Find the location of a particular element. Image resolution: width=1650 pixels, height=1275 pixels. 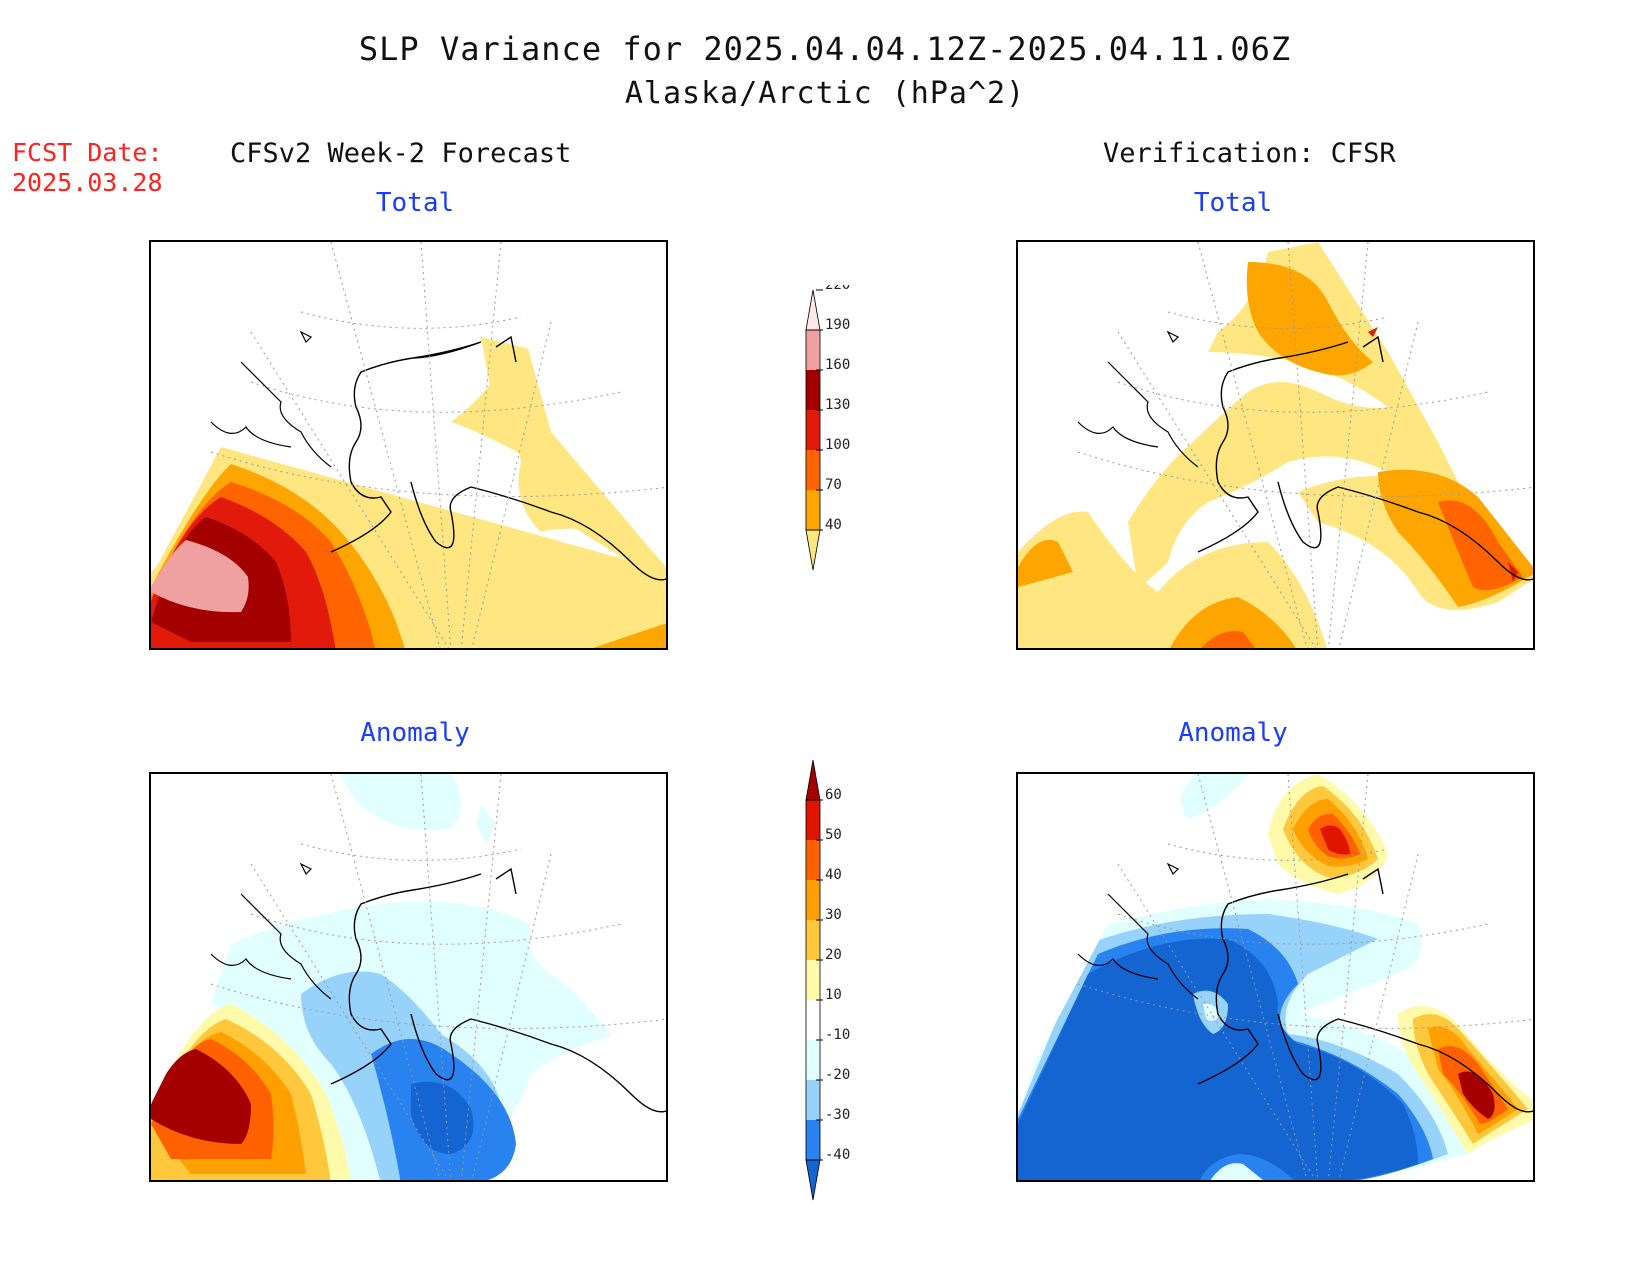

colorbar-tick-label: -20 is located at coordinates (837, 1075).